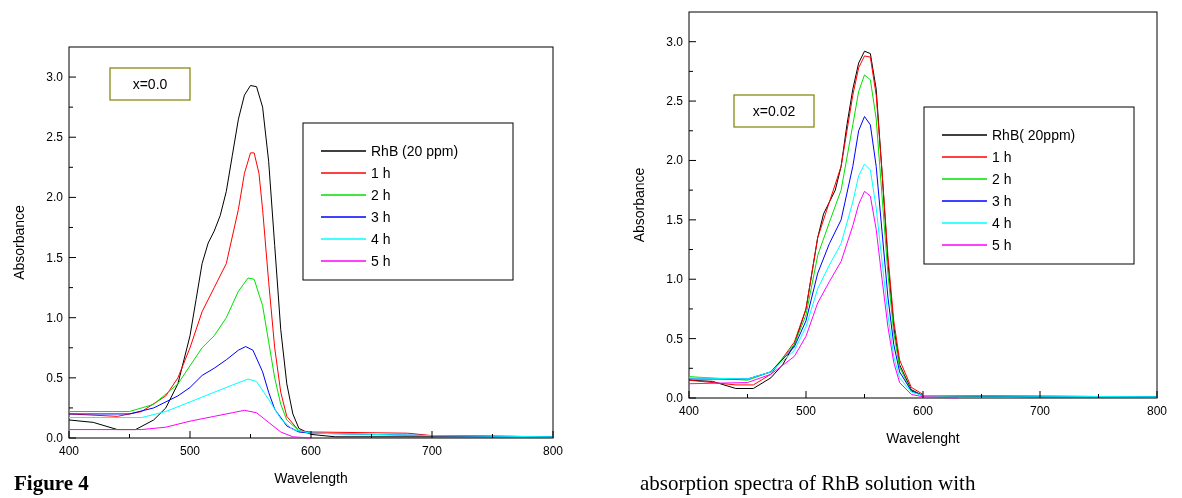  What do you see at coordinates (1034, 135) in the screenshot?
I see `legend-label: RhB( 20ppm)` at bounding box center [1034, 135].